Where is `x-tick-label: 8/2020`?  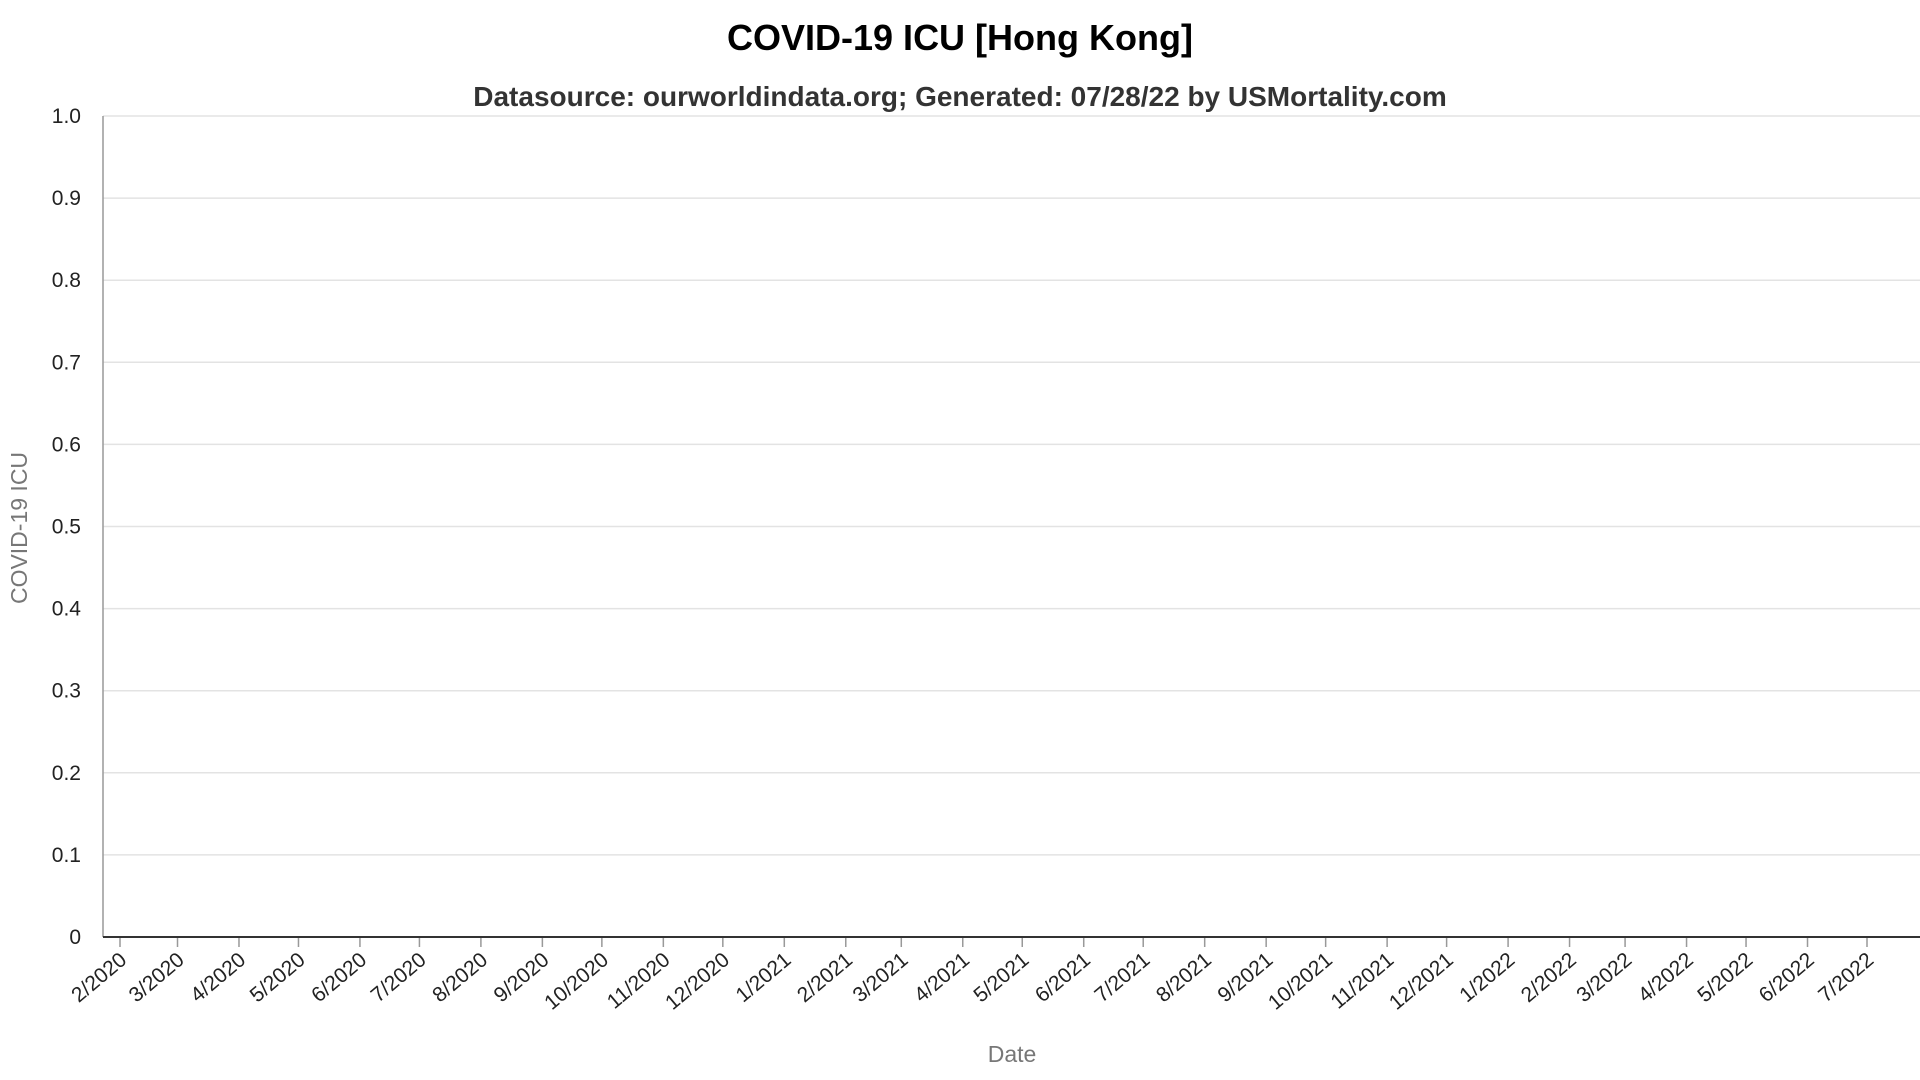
x-tick-label: 8/2020 is located at coordinates (460, 977).